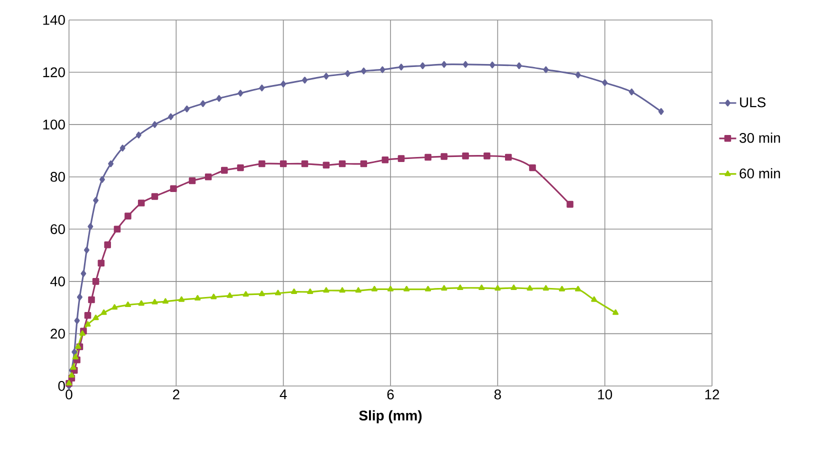  I want to click on legend-label: 30 min, so click(760, 137).